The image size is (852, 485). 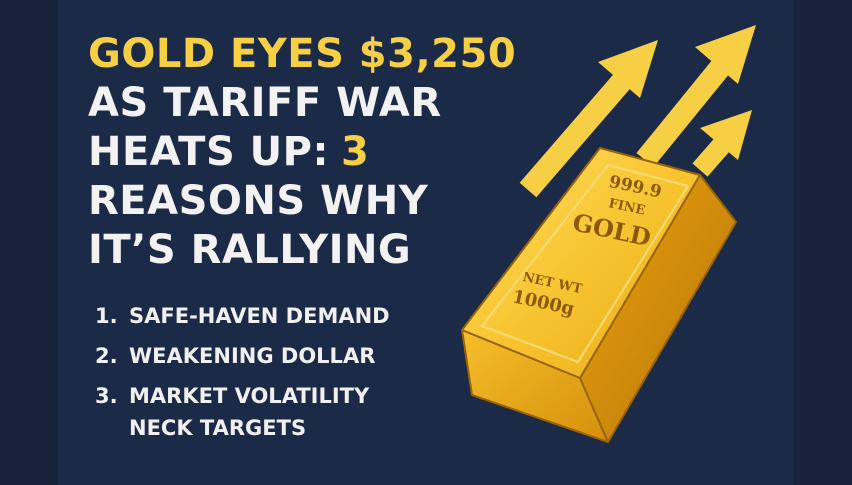 I want to click on arrows, so click(x=637, y=111).